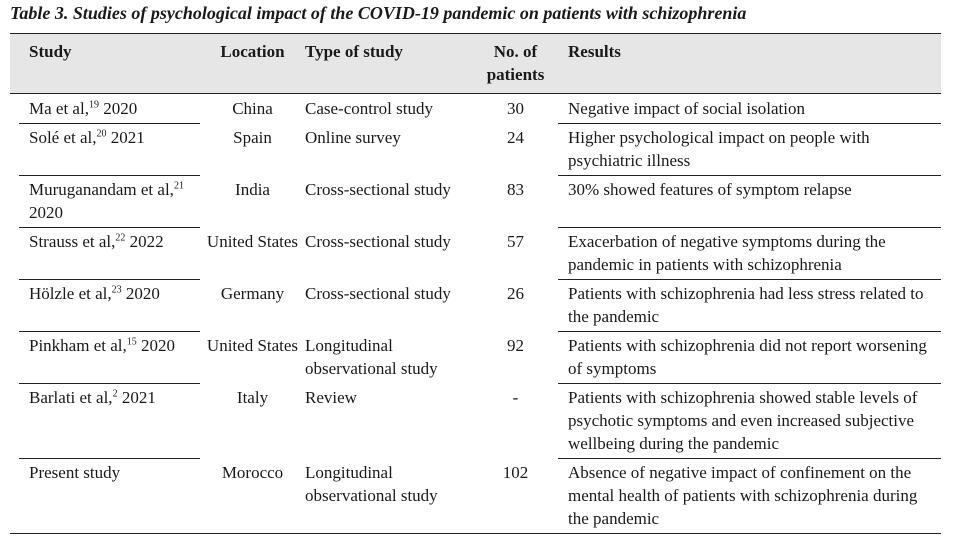 This screenshot has height=556, width=955. Describe the element at coordinates (107, 496) in the screenshot. I see `cell-study: Present study` at that location.